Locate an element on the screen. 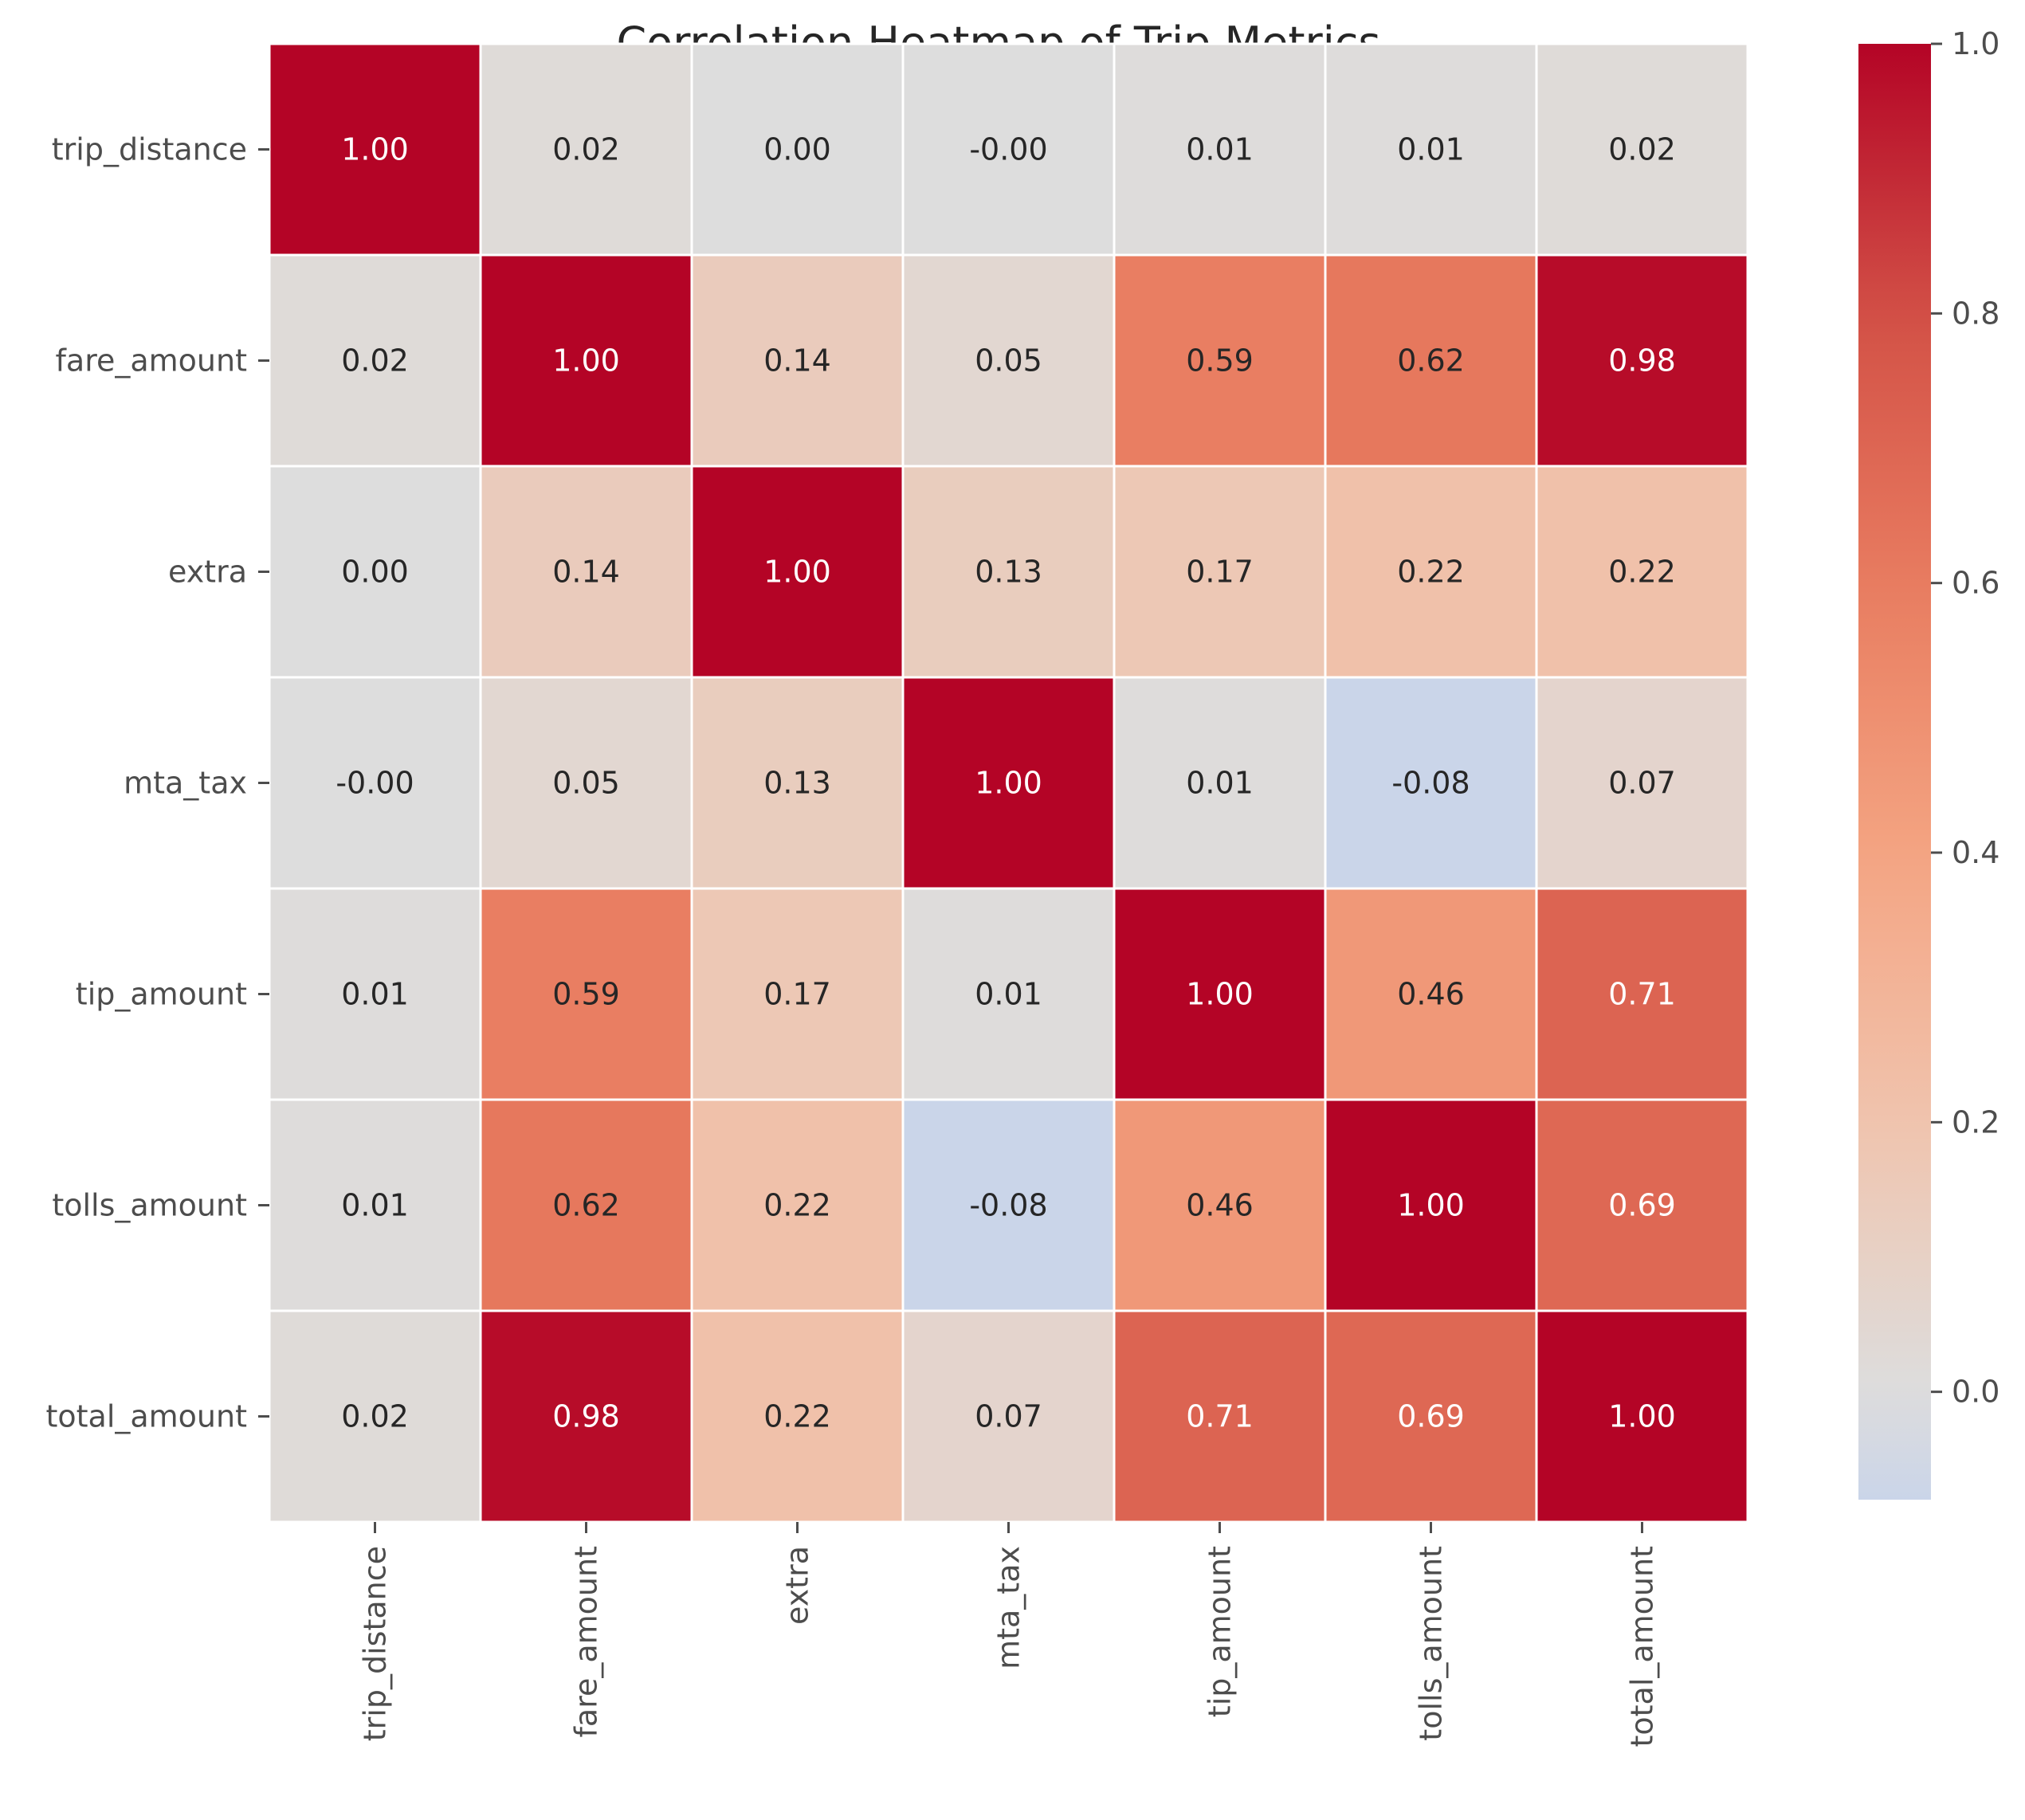 The width and height of the screenshot is (2025, 1820). x-tick-label: tolls_amount is located at coordinates (1431, 1643).